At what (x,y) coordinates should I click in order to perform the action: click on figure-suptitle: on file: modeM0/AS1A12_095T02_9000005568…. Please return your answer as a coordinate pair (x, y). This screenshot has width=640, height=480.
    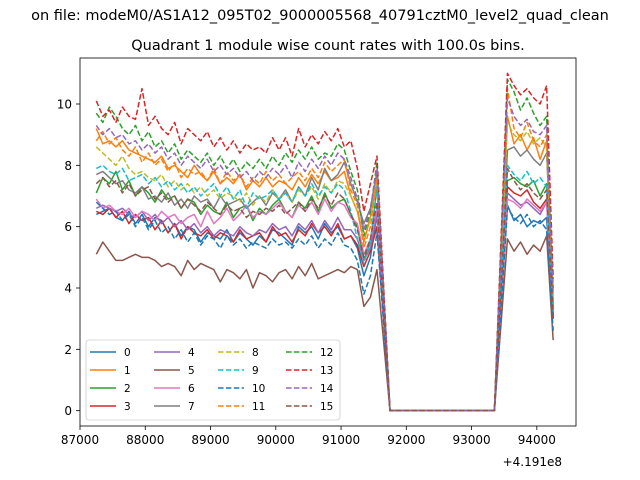
    Looking at the image, I should click on (320, 16).